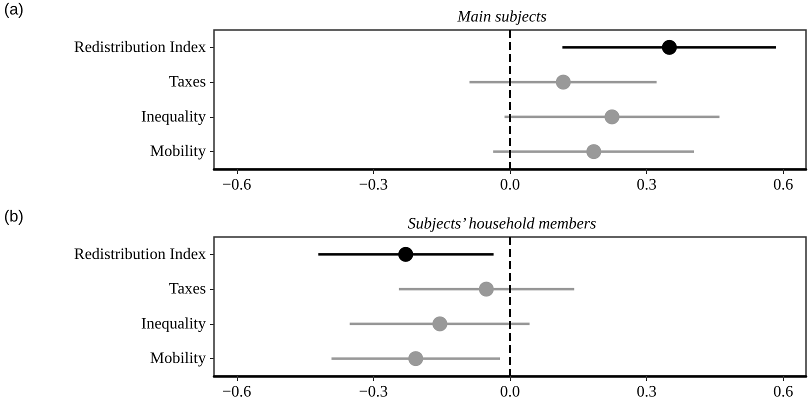 This screenshot has height=415, width=810. Describe the element at coordinates (14, 10) in the screenshot. I see `text: (a)` at that location.